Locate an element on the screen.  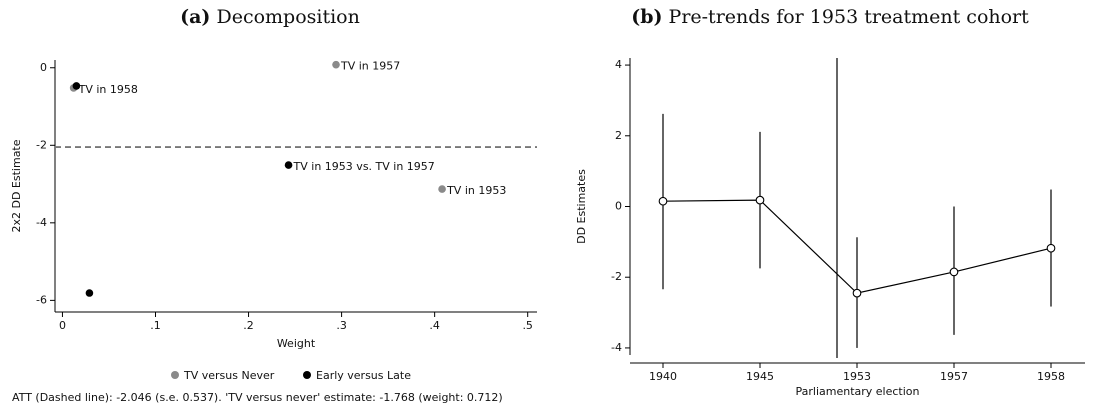
title-b: (b) Pre-trends for 1953 treatment cohort is located at coordinates (830, 17).